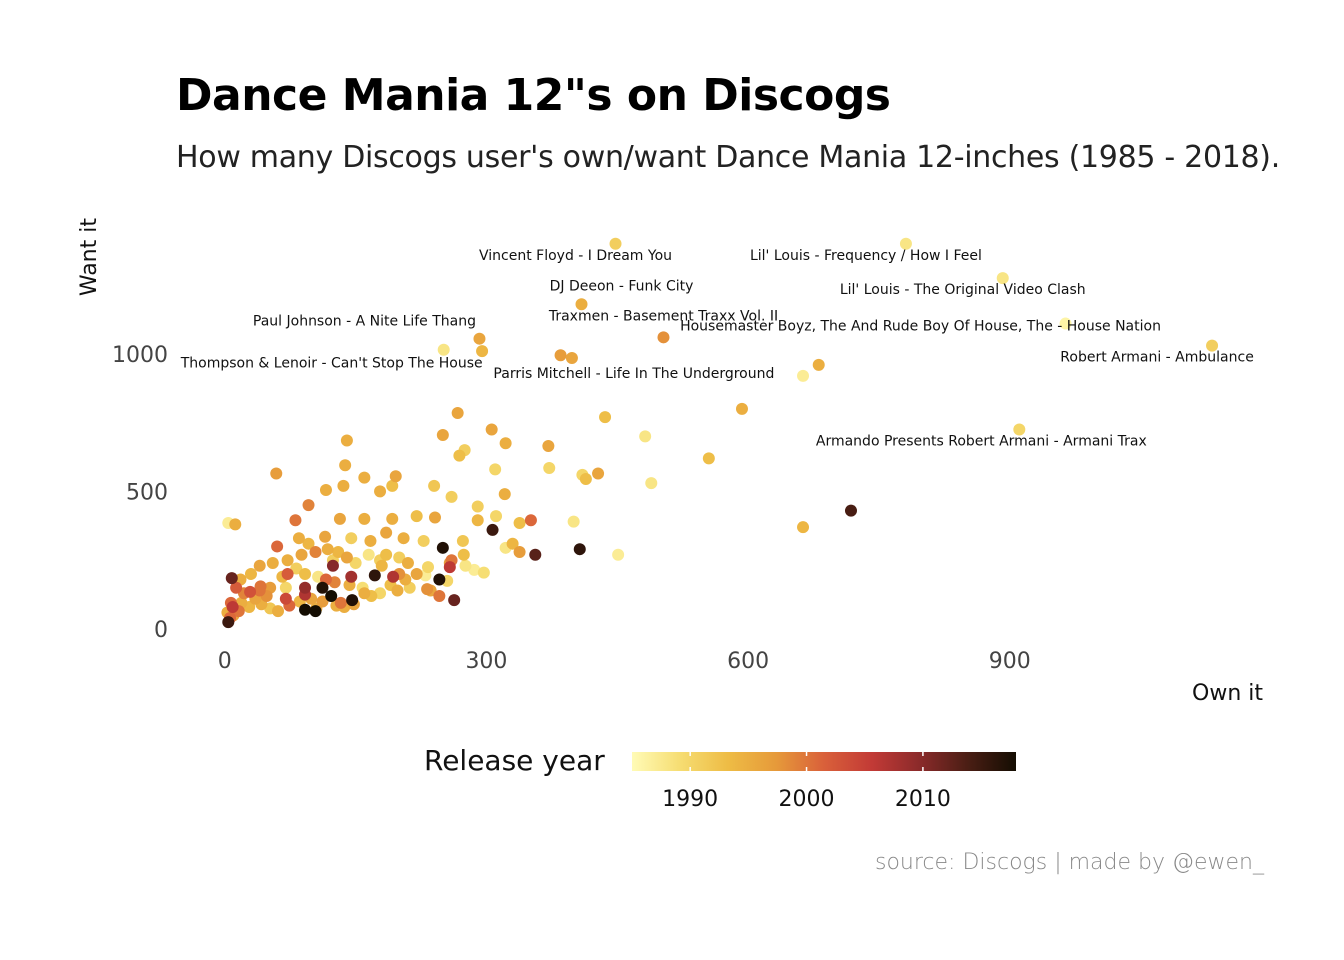 Image resolution: width=1344 pixels, height=960 pixels. I want to click on legend-title: Release year, so click(514, 760).